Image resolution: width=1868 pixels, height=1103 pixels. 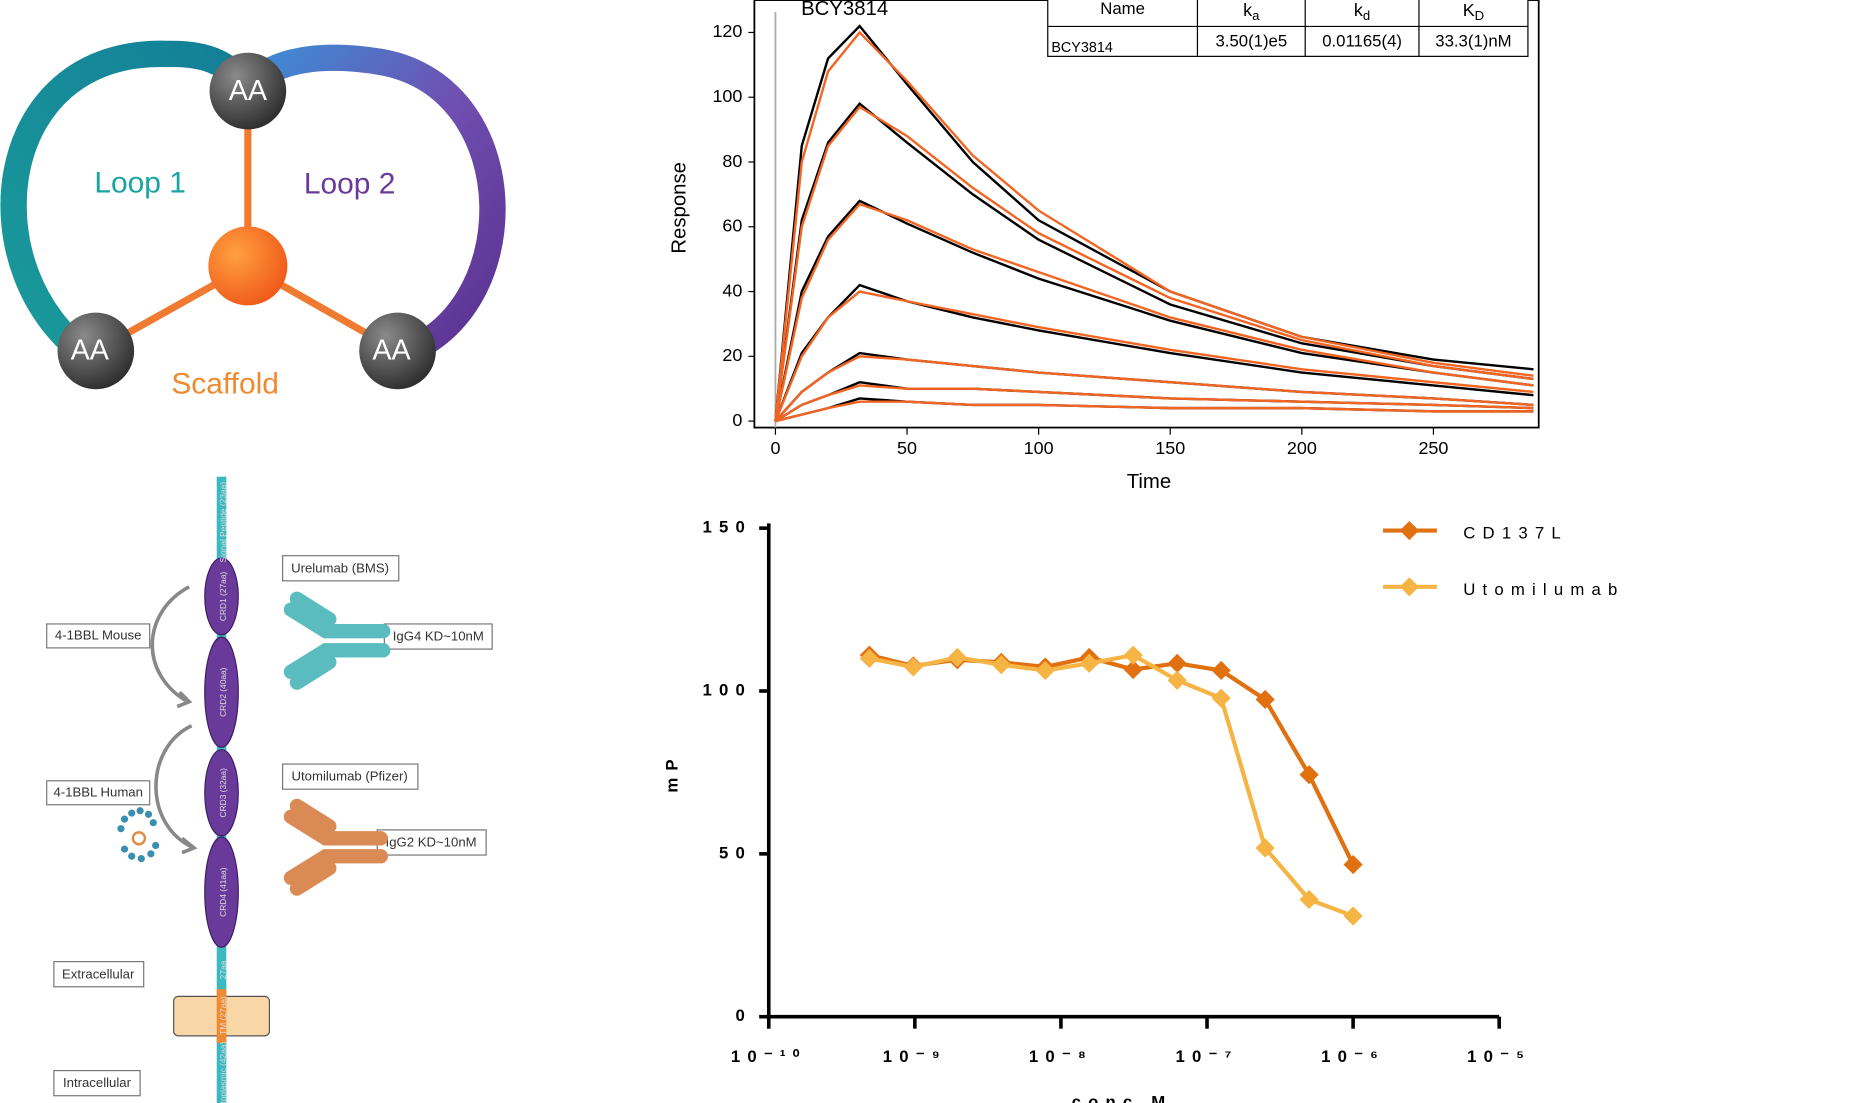 I want to click on bicycle-diagram: AA AA AA Loop 1 Loop 2 Scaffold, so click(x=253, y=220).